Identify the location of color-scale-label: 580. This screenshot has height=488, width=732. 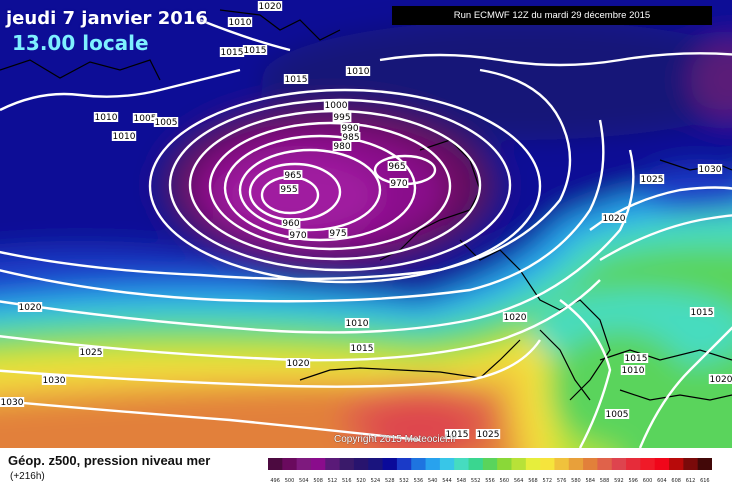
(576, 480).